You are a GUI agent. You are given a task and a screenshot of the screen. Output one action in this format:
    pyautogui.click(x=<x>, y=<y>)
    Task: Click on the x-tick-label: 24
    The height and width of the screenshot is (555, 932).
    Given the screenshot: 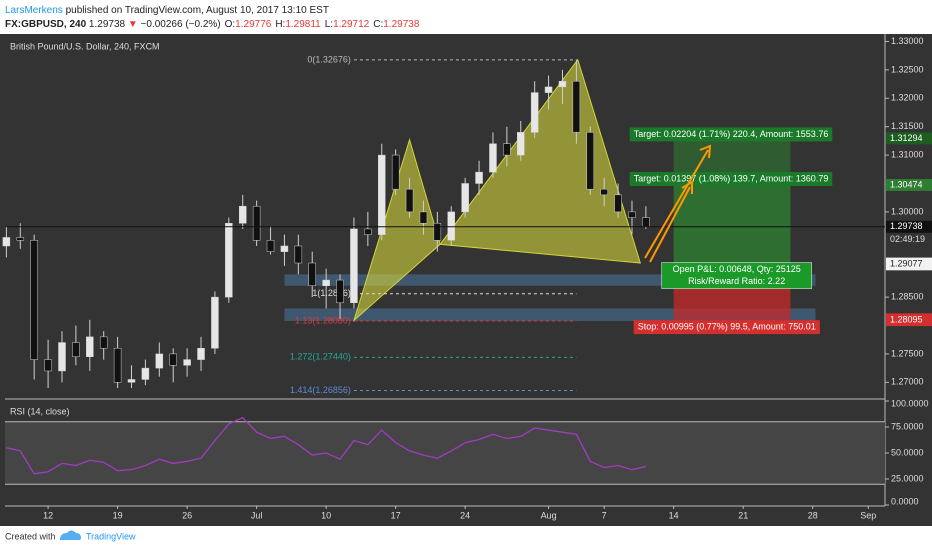 What is the action you would take?
    pyautogui.click(x=465, y=515)
    